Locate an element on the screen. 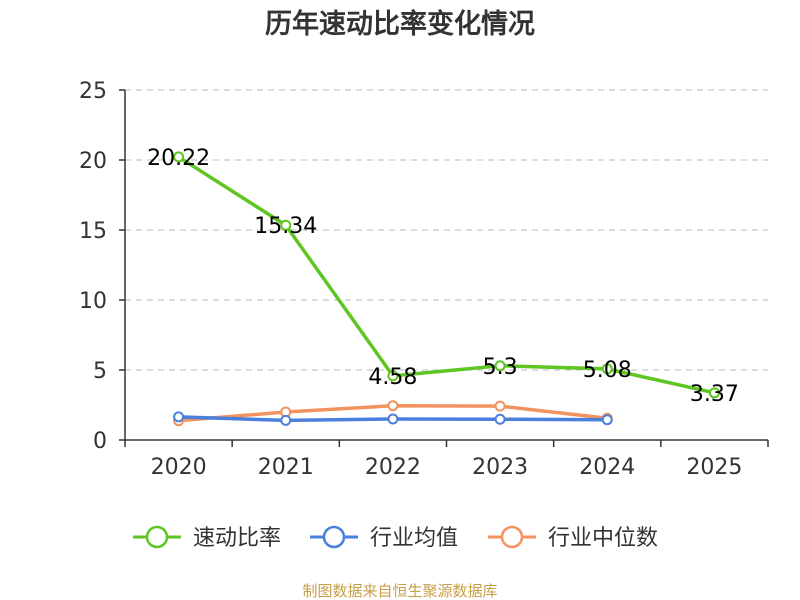 Image resolution: width=800 pixels, height=600 pixels. data-label: 4.58 is located at coordinates (392, 377).